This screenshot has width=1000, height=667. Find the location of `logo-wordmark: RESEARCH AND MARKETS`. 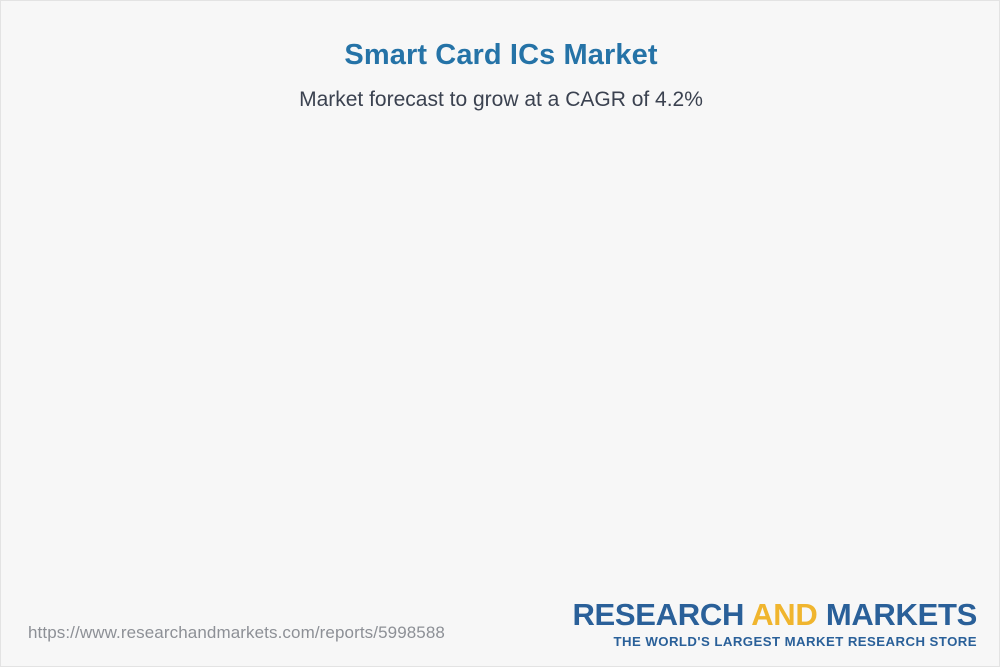

logo-wordmark: RESEARCH AND MARKETS is located at coordinates (774, 614).